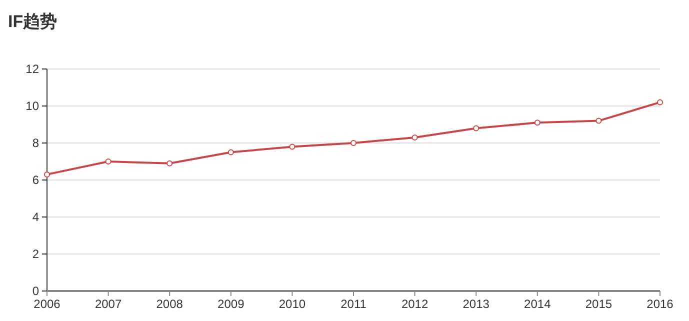 This screenshot has width=689, height=321. I want to click on y-tick-label: 2, so click(36, 254).